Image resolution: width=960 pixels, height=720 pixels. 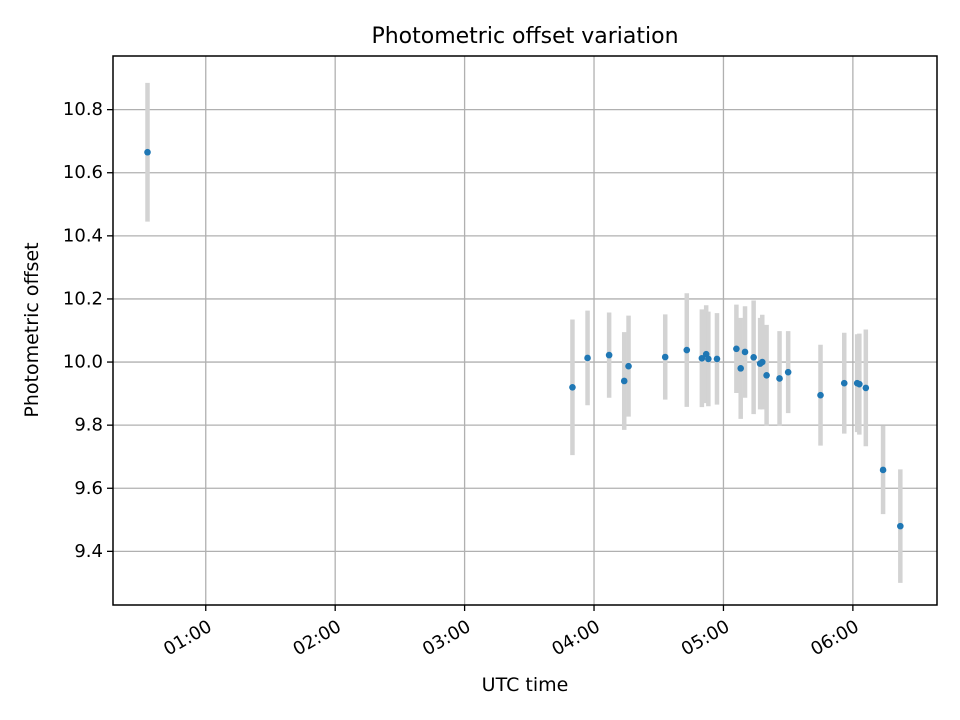 What do you see at coordinates (88, 551) in the screenshot?
I see `y-tick-label: 9.4` at bounding box center [88, 551].